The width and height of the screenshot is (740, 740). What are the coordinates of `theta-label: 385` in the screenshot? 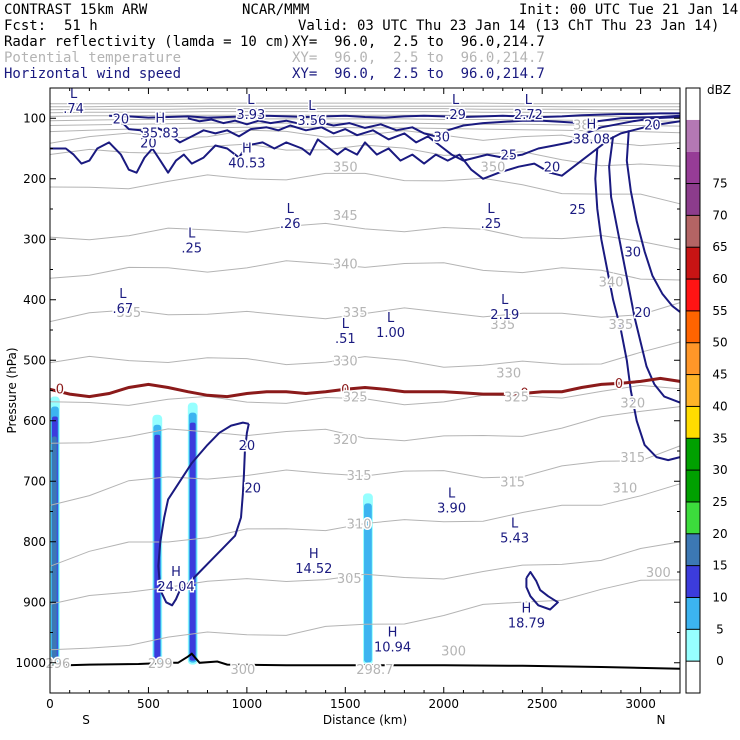 It's located at (585, 125).